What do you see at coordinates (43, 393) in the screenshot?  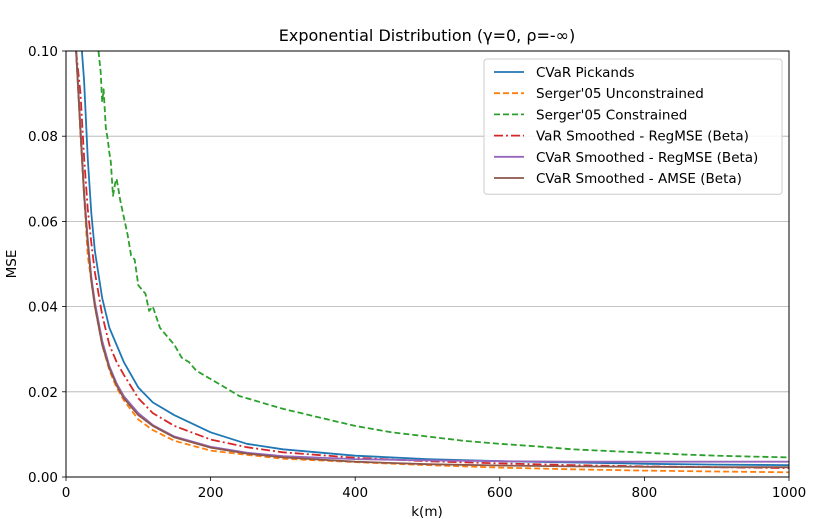 I see `y-tick-label: 0.02` at bounding box center [43, 393].